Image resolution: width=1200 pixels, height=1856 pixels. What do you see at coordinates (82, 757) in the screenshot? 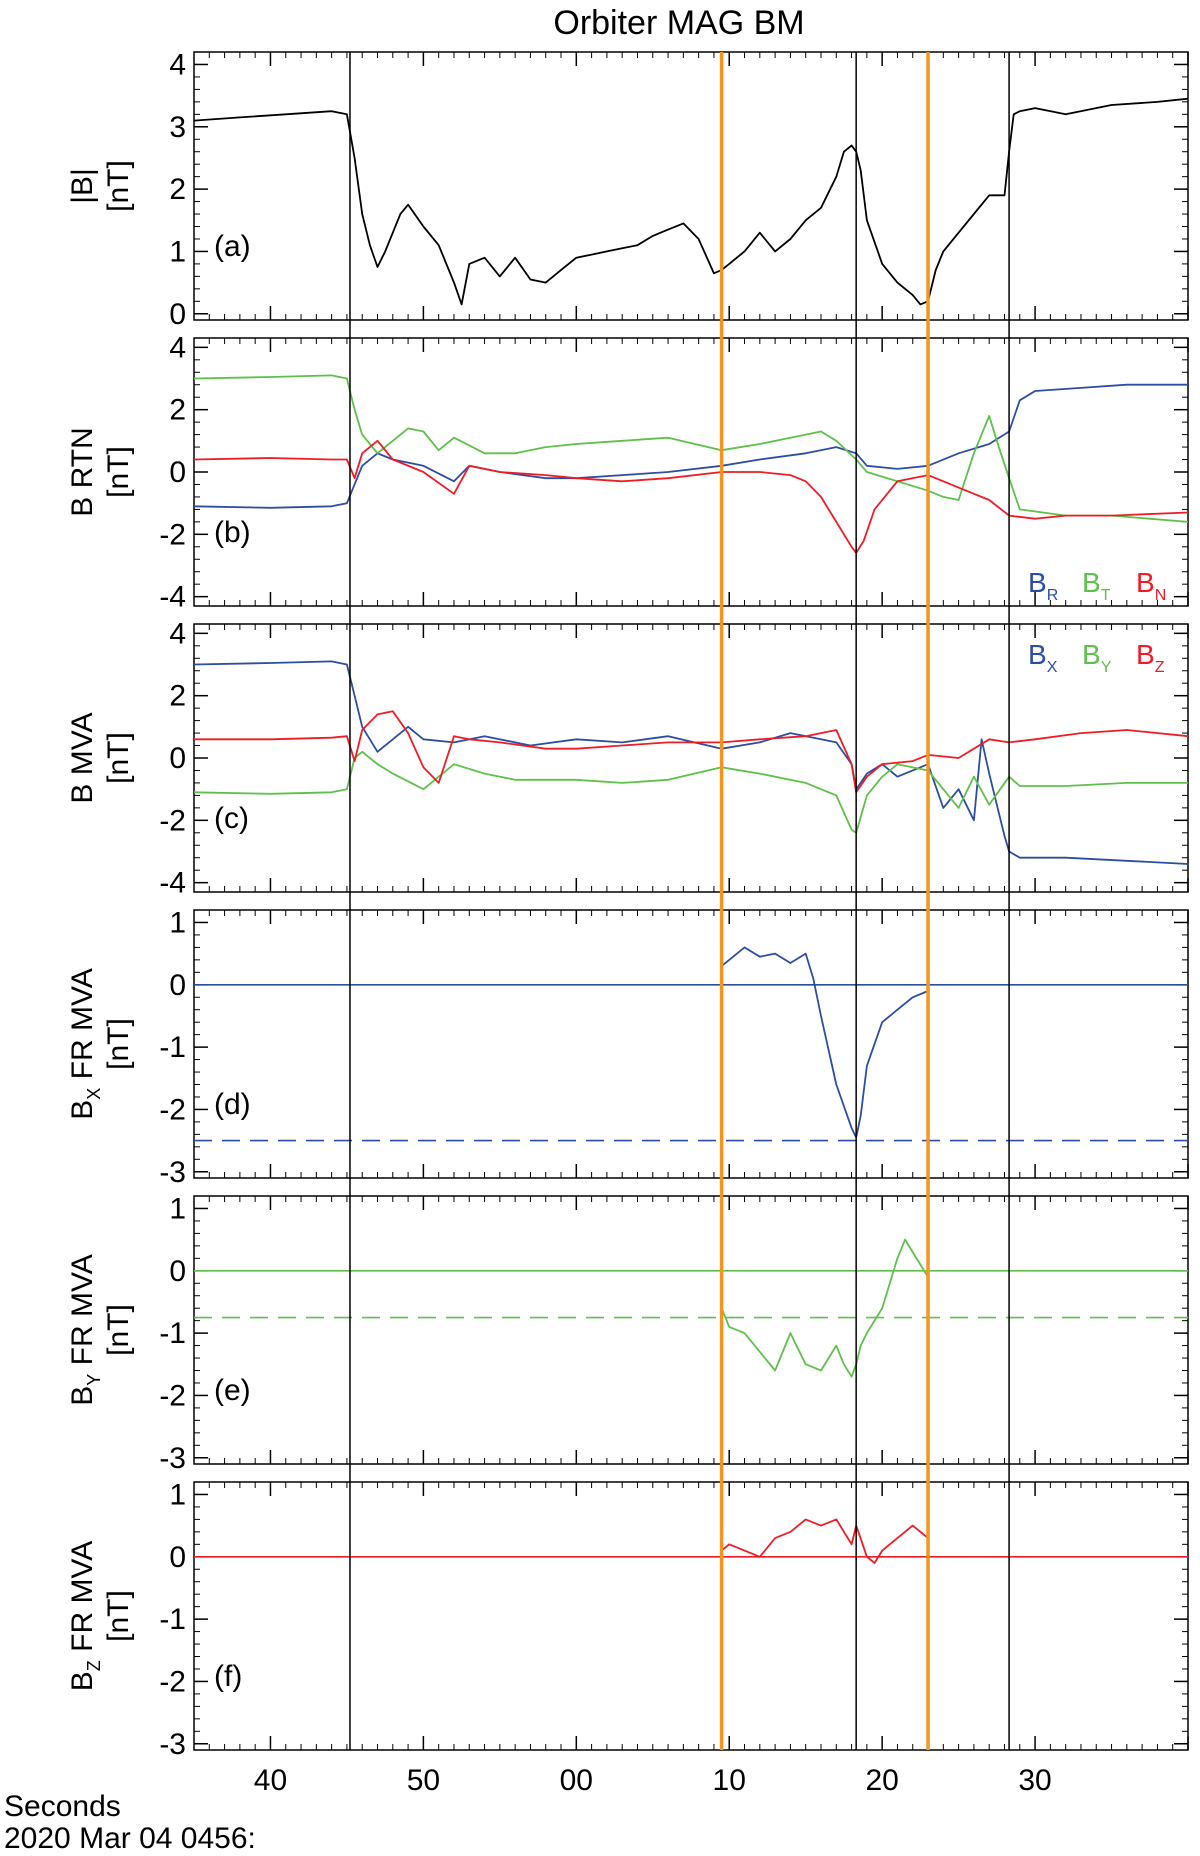
I see `y-axis-label: B MVA` at bounding box center [82, 757].